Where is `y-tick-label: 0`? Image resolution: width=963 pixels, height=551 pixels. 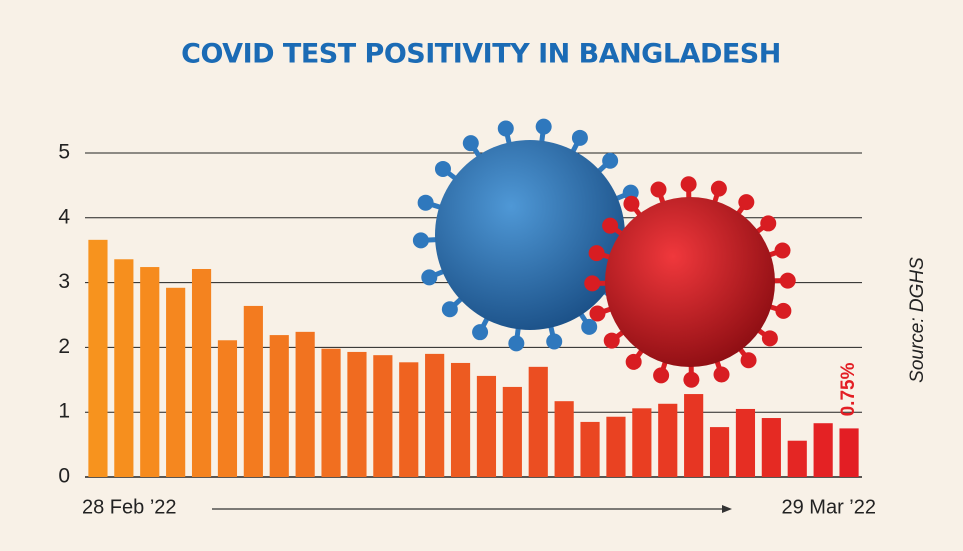 y-tick-label: 0 is located at coordinates (64, 476).